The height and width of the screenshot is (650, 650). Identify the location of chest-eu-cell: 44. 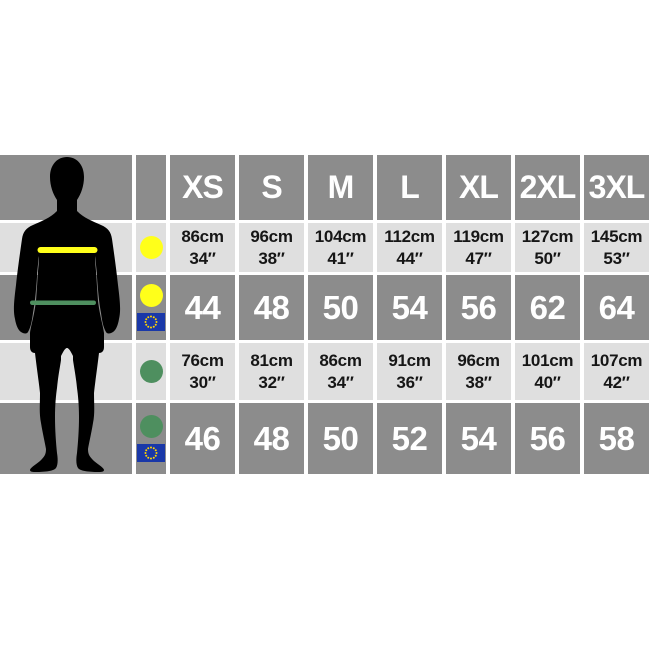
(202, 307).